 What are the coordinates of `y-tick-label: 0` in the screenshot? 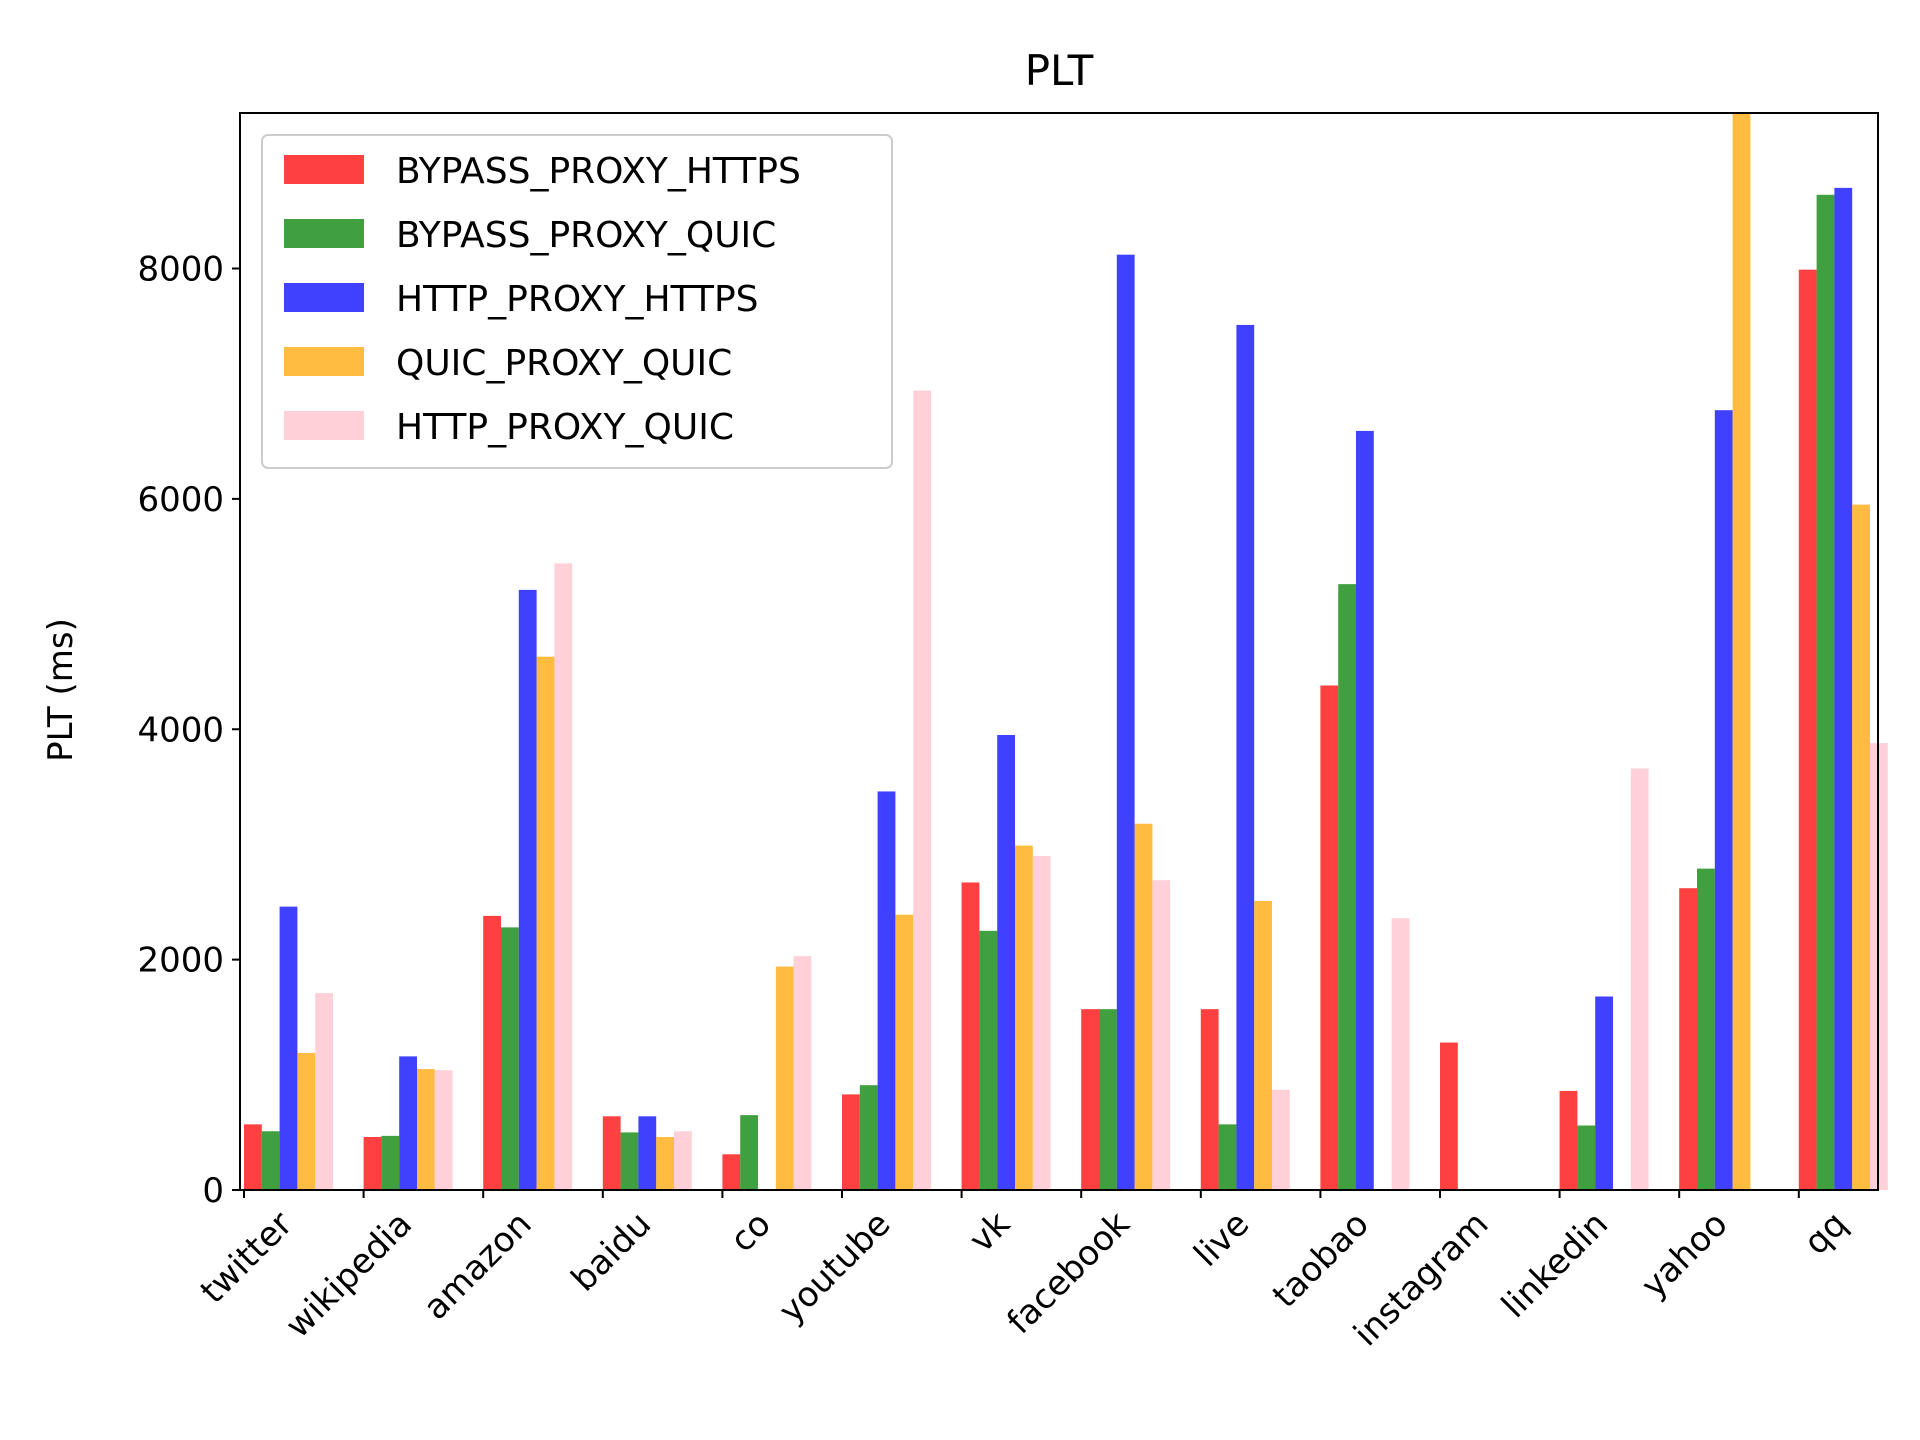 It's located at (213, 1191).